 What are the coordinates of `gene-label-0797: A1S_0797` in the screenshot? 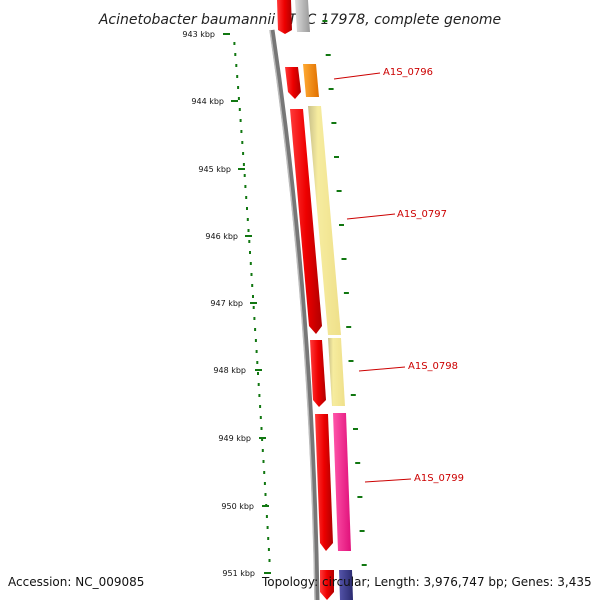 It's located at (422, 214).